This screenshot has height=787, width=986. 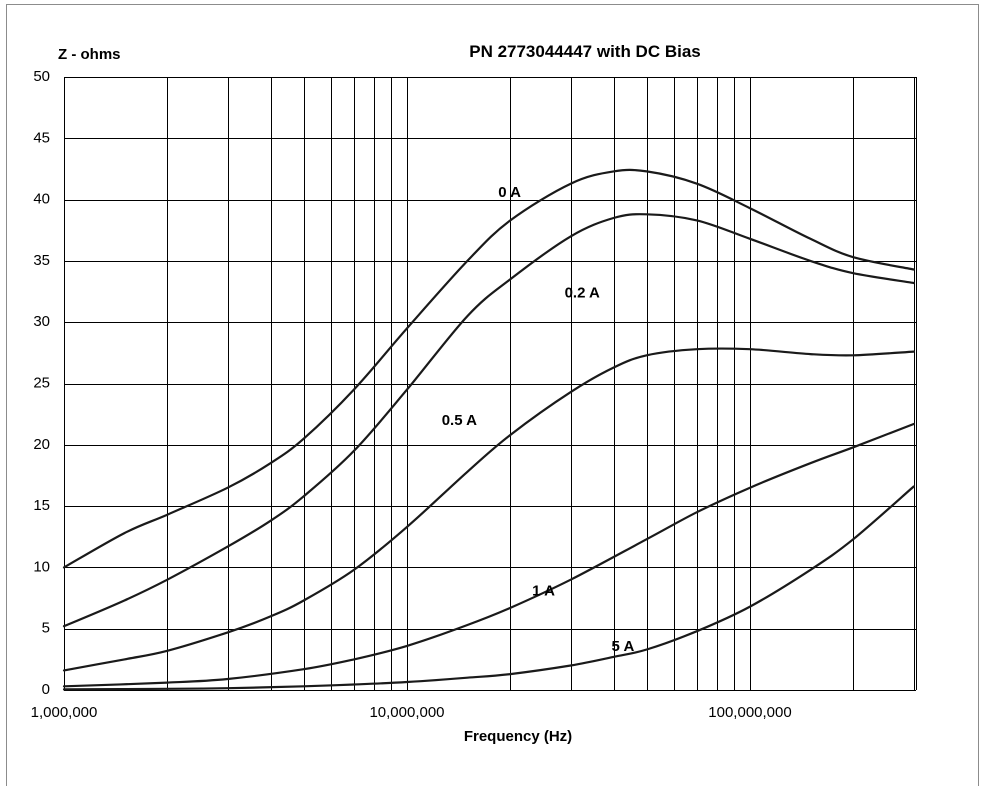 What do you see at coordinates (41, 137) in the screenshot?
I see `y-tick-label: 45` at bounding box center [41, 137].